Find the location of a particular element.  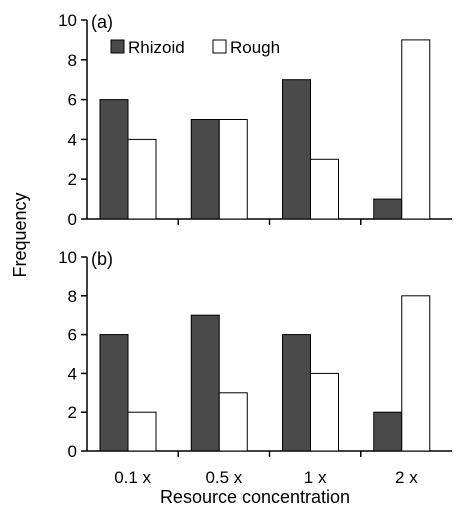

panel-label: (a) is located at coordinates (102, 22).